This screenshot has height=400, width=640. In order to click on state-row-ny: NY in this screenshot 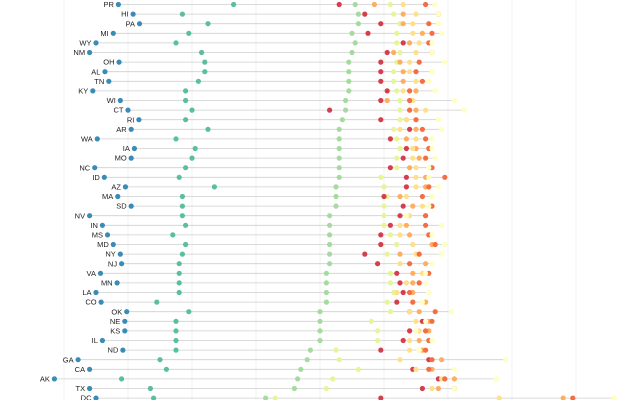, I will do `click(275, 254)`.